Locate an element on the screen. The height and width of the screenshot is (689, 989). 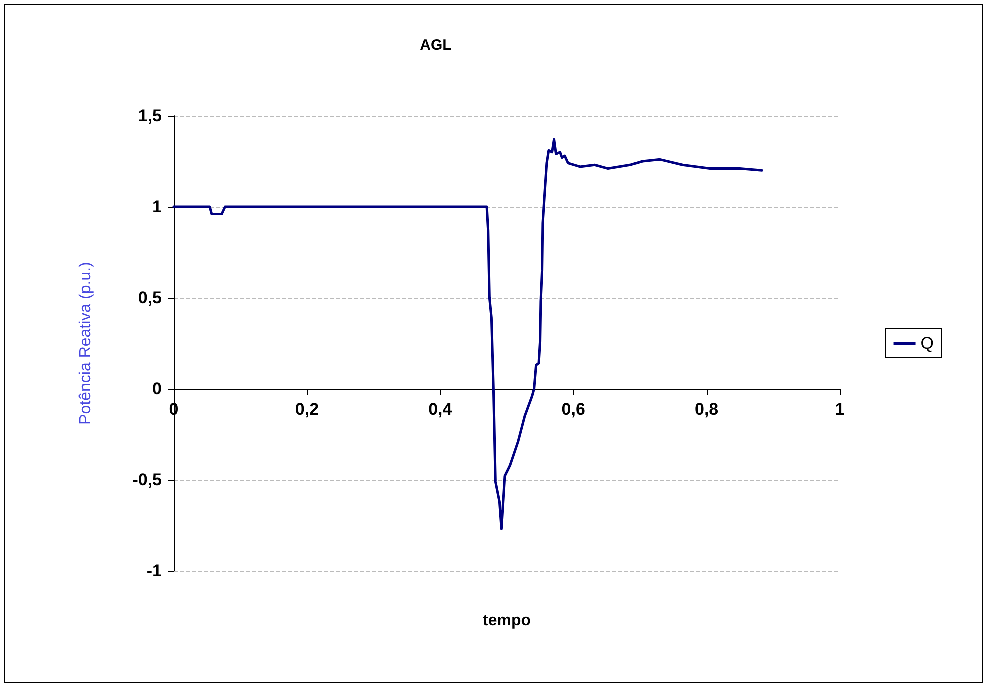
x-tick-label: 0,2 is located at coordinates (307, 409).